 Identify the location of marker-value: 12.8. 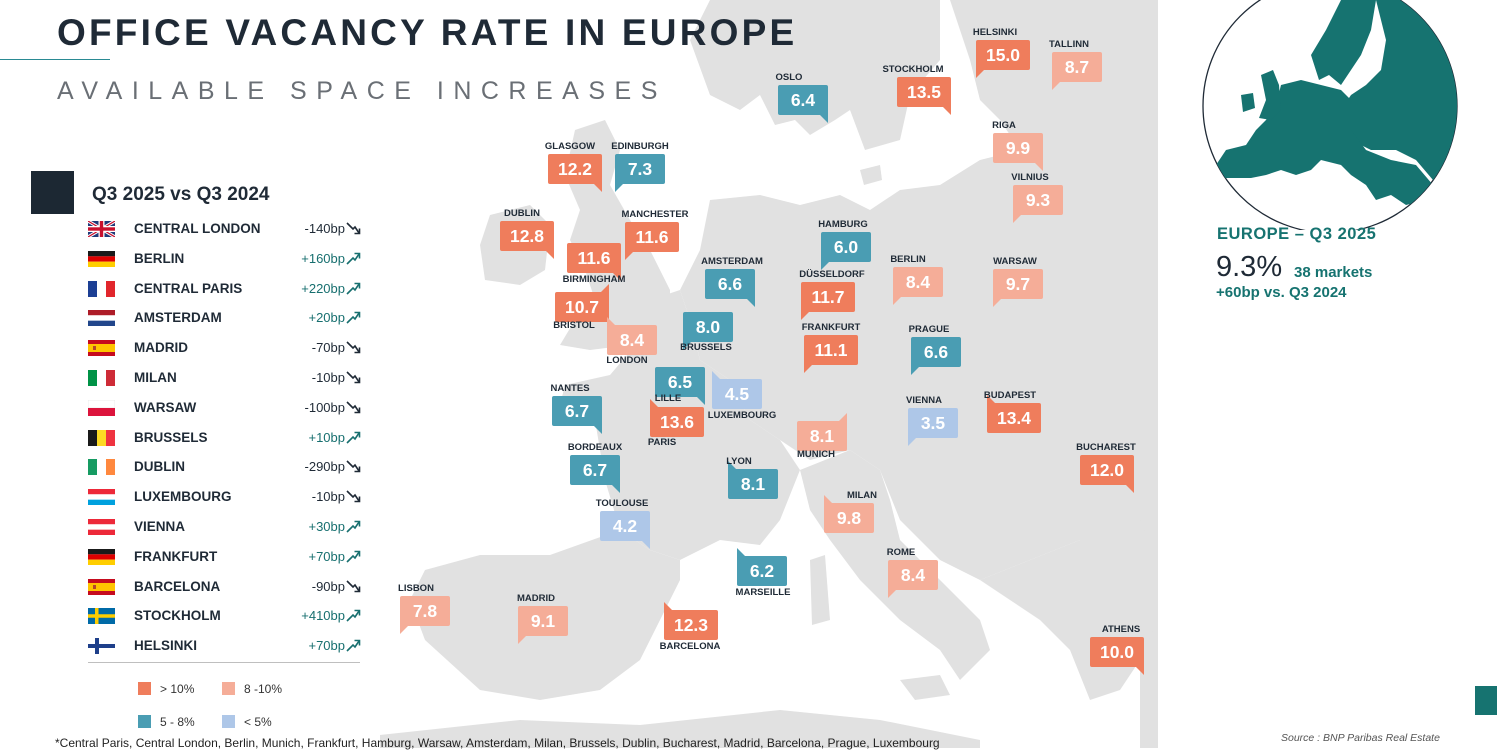
(527, 236).